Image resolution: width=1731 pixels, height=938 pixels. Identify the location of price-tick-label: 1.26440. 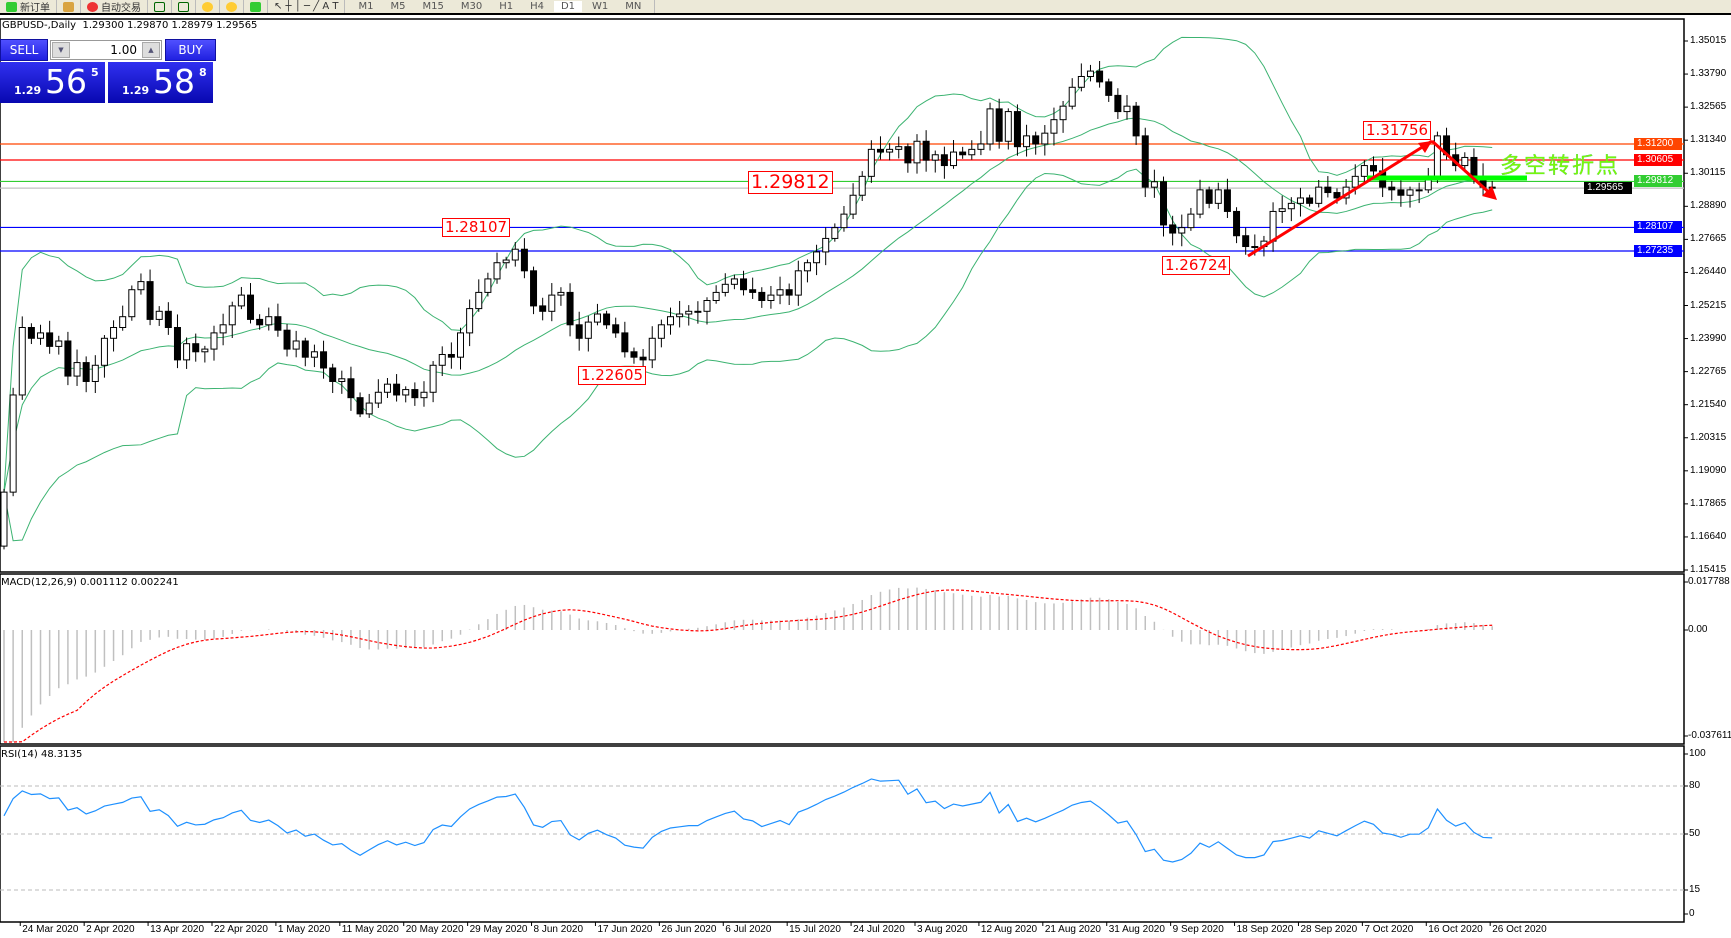
(1708, 272).